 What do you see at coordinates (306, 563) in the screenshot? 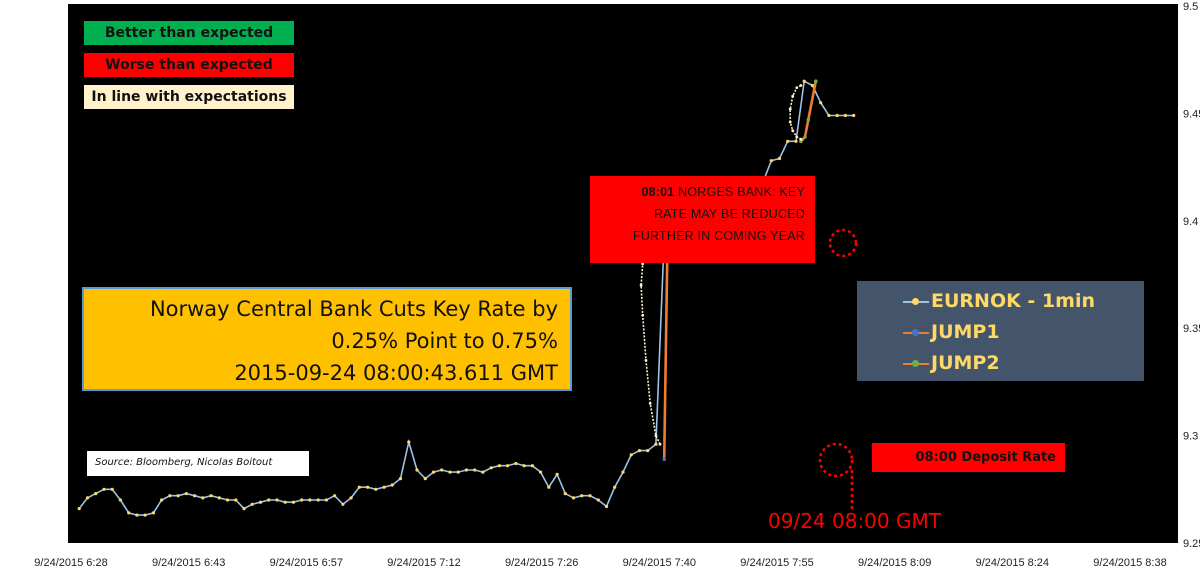
I see `x-tick-label: 9/24/2015 6:57` at bounding box center [306, 563].